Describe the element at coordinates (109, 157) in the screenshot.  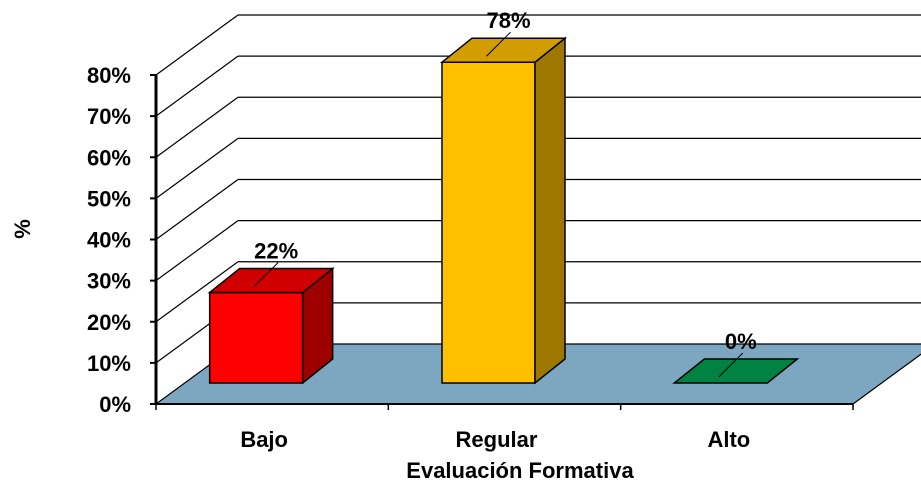
I see `y-tick-label: 60%` at that location.